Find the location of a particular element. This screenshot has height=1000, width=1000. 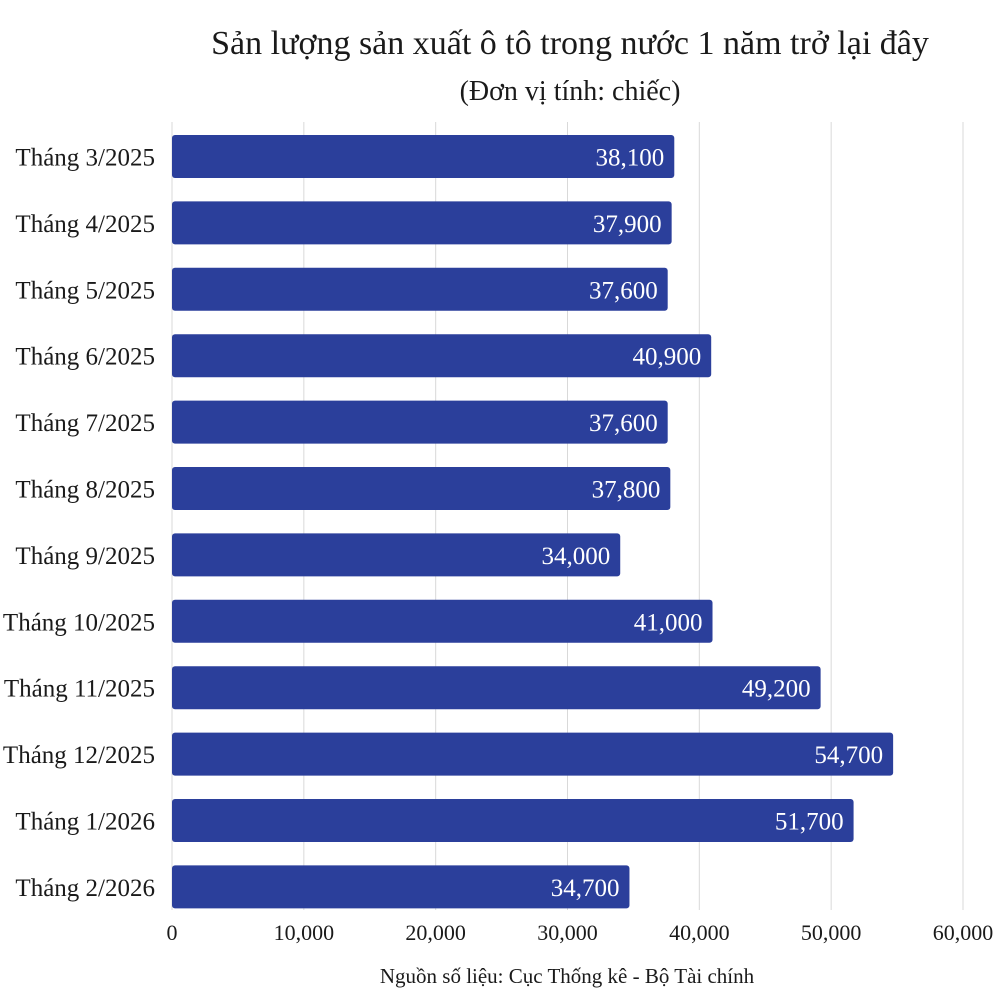

category-label: Tháng 8/2025 is located at coordinates (85, 490).